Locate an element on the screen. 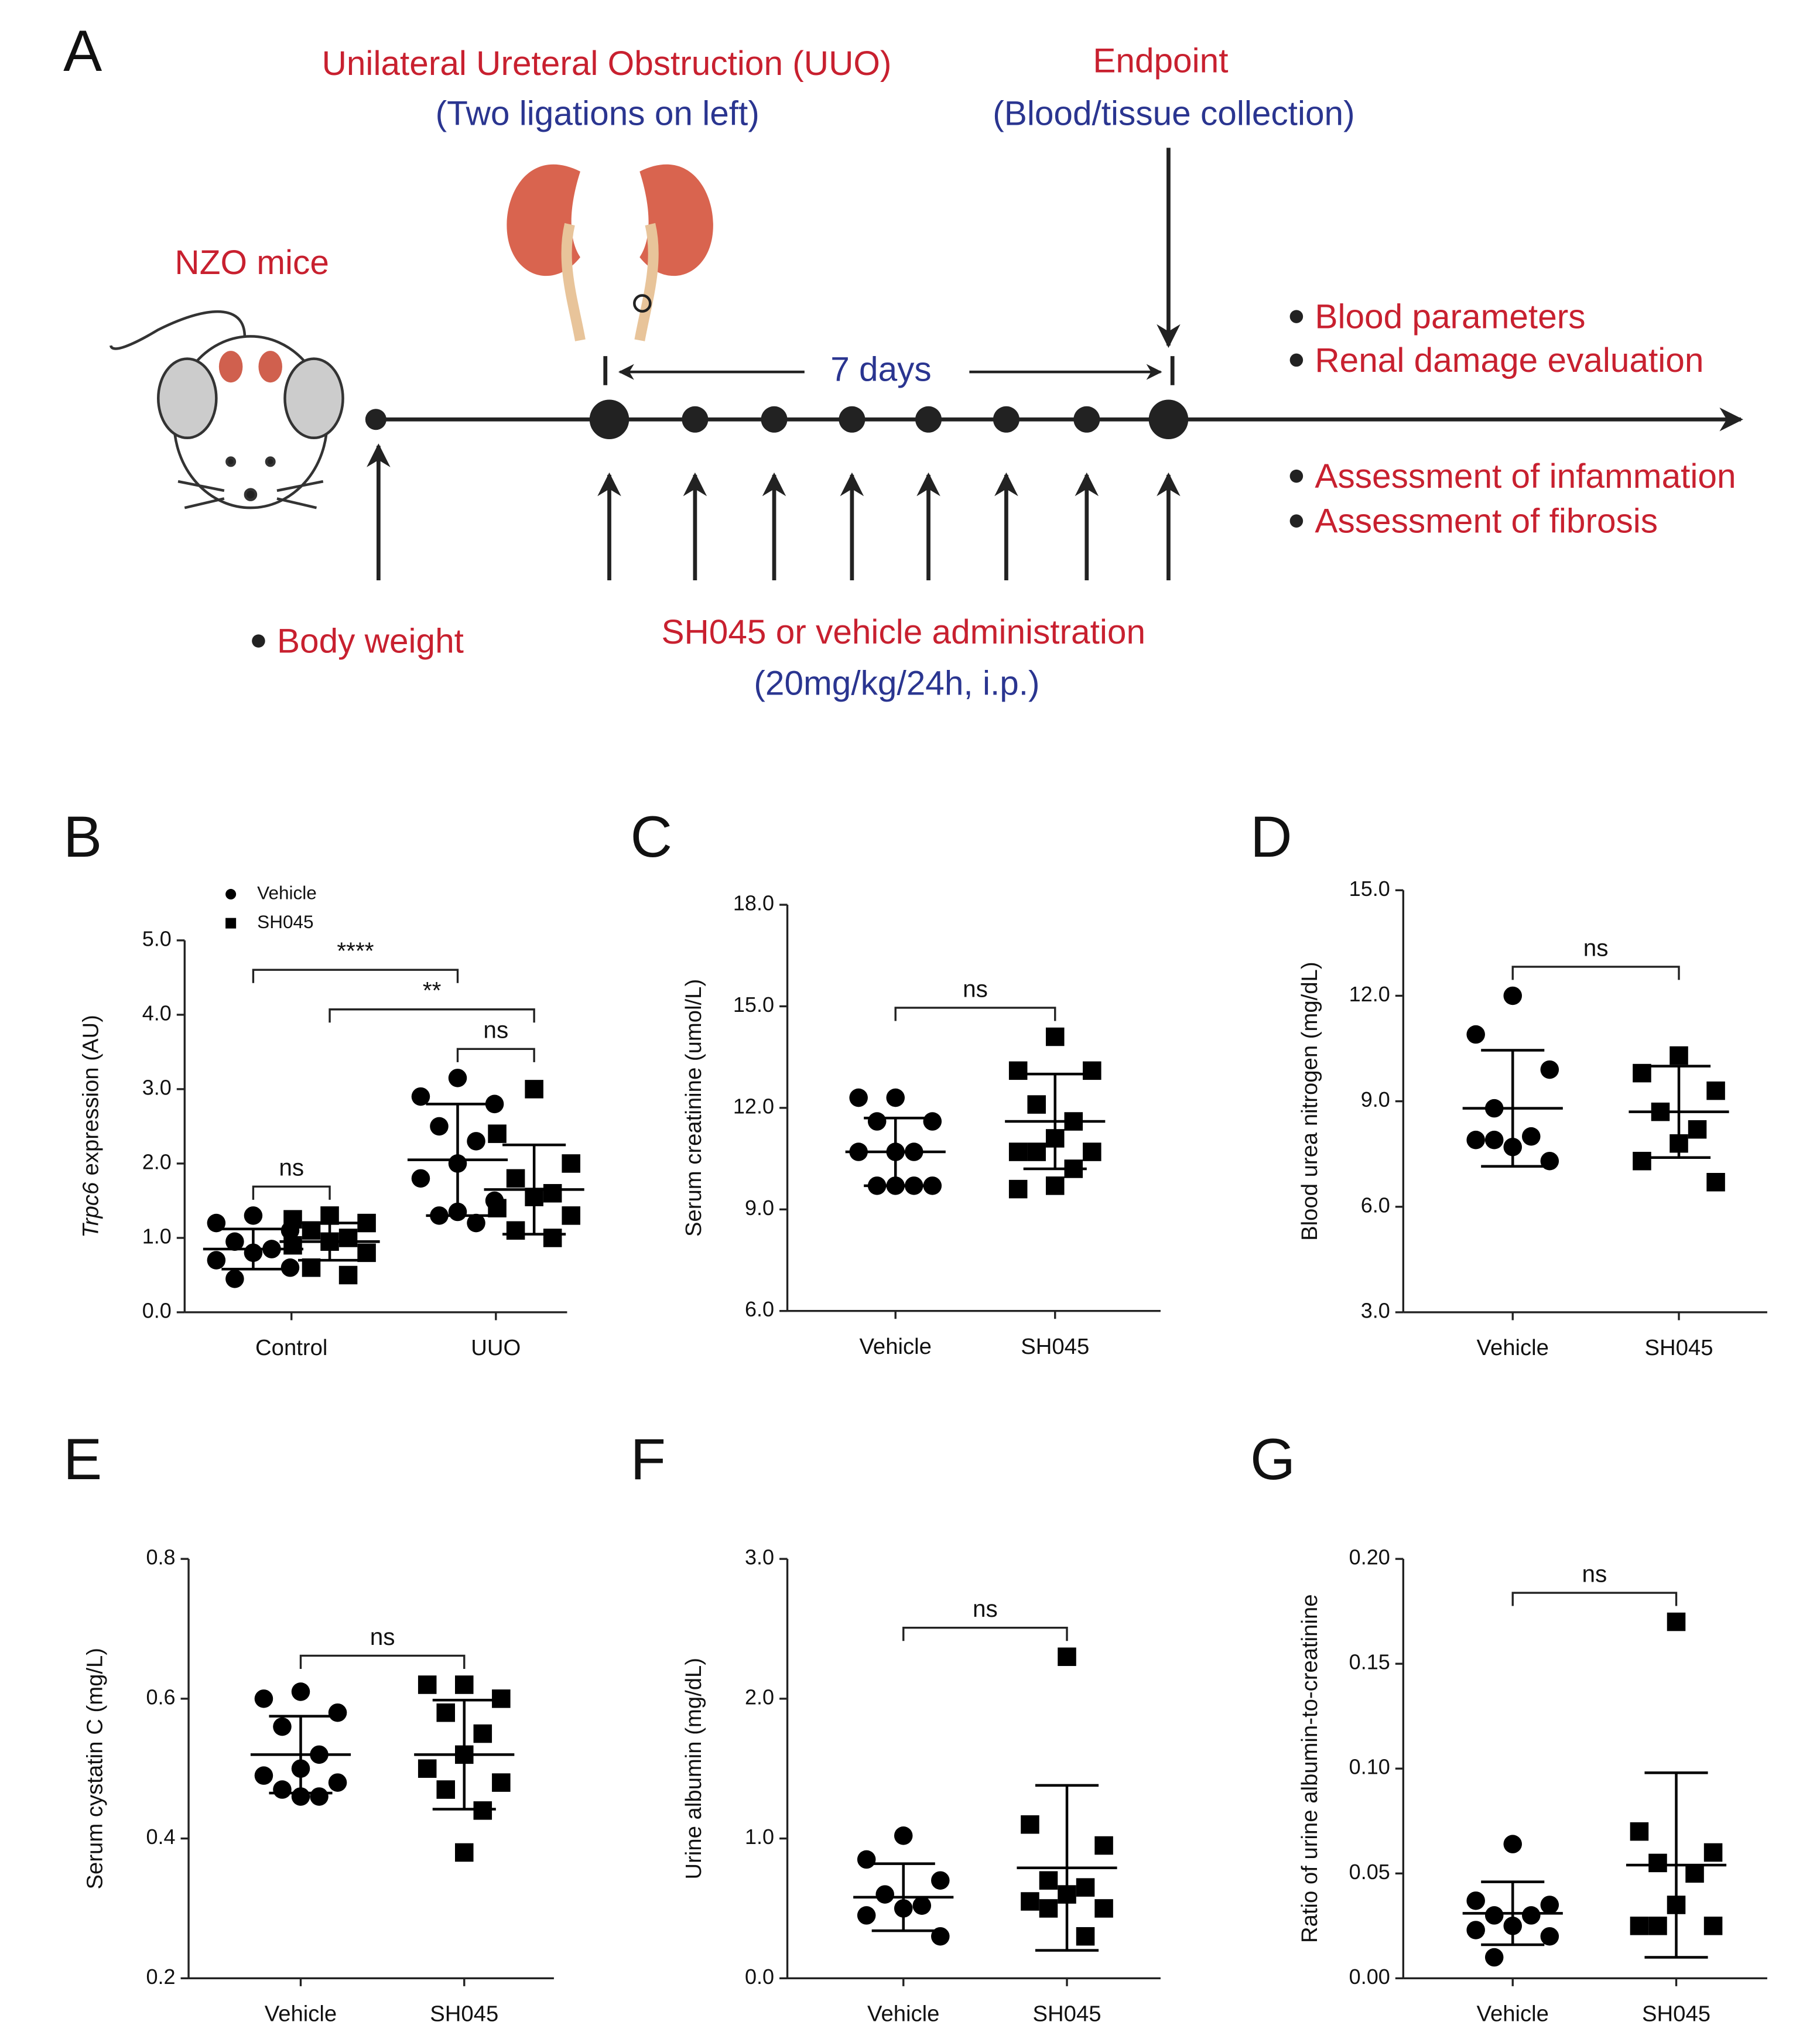 Image resolution: width=1820 pixels, height=2039 pixels. admin-dose: (20mg/kg/24h, i.p.) is located at coordinates (896, 684).